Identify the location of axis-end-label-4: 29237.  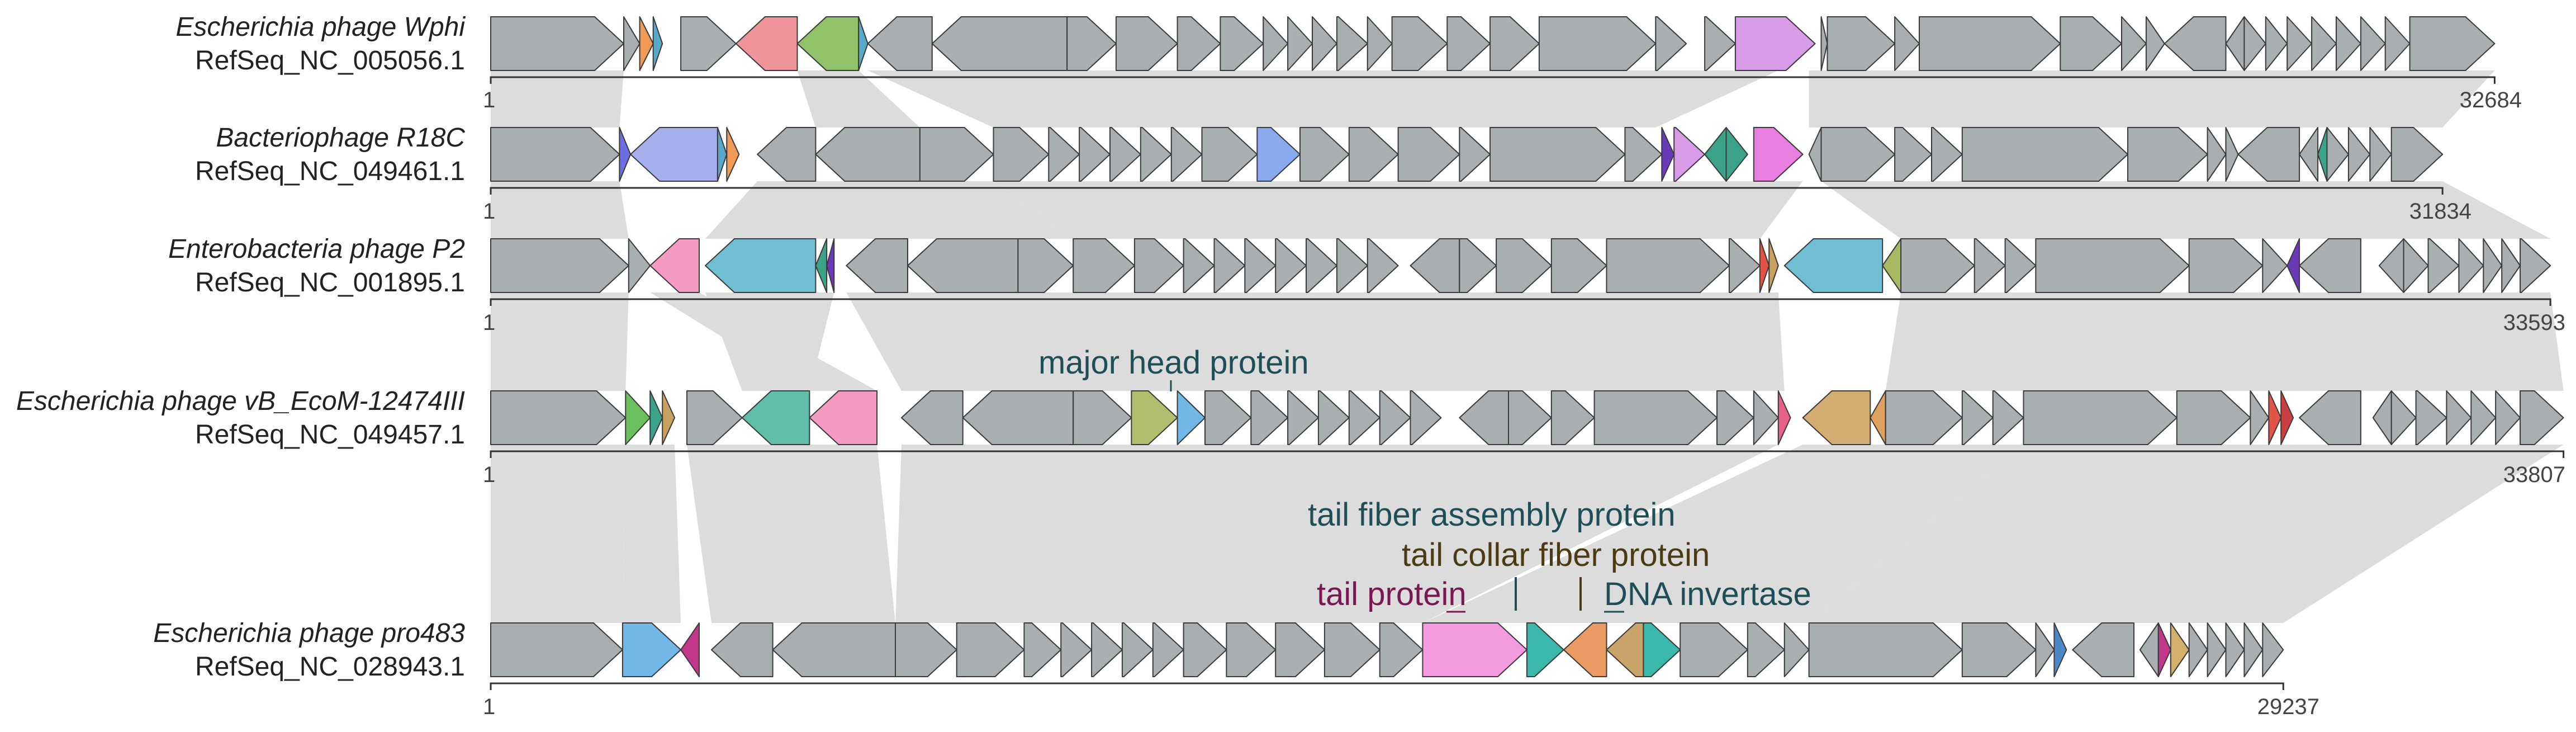
(2288, 707).